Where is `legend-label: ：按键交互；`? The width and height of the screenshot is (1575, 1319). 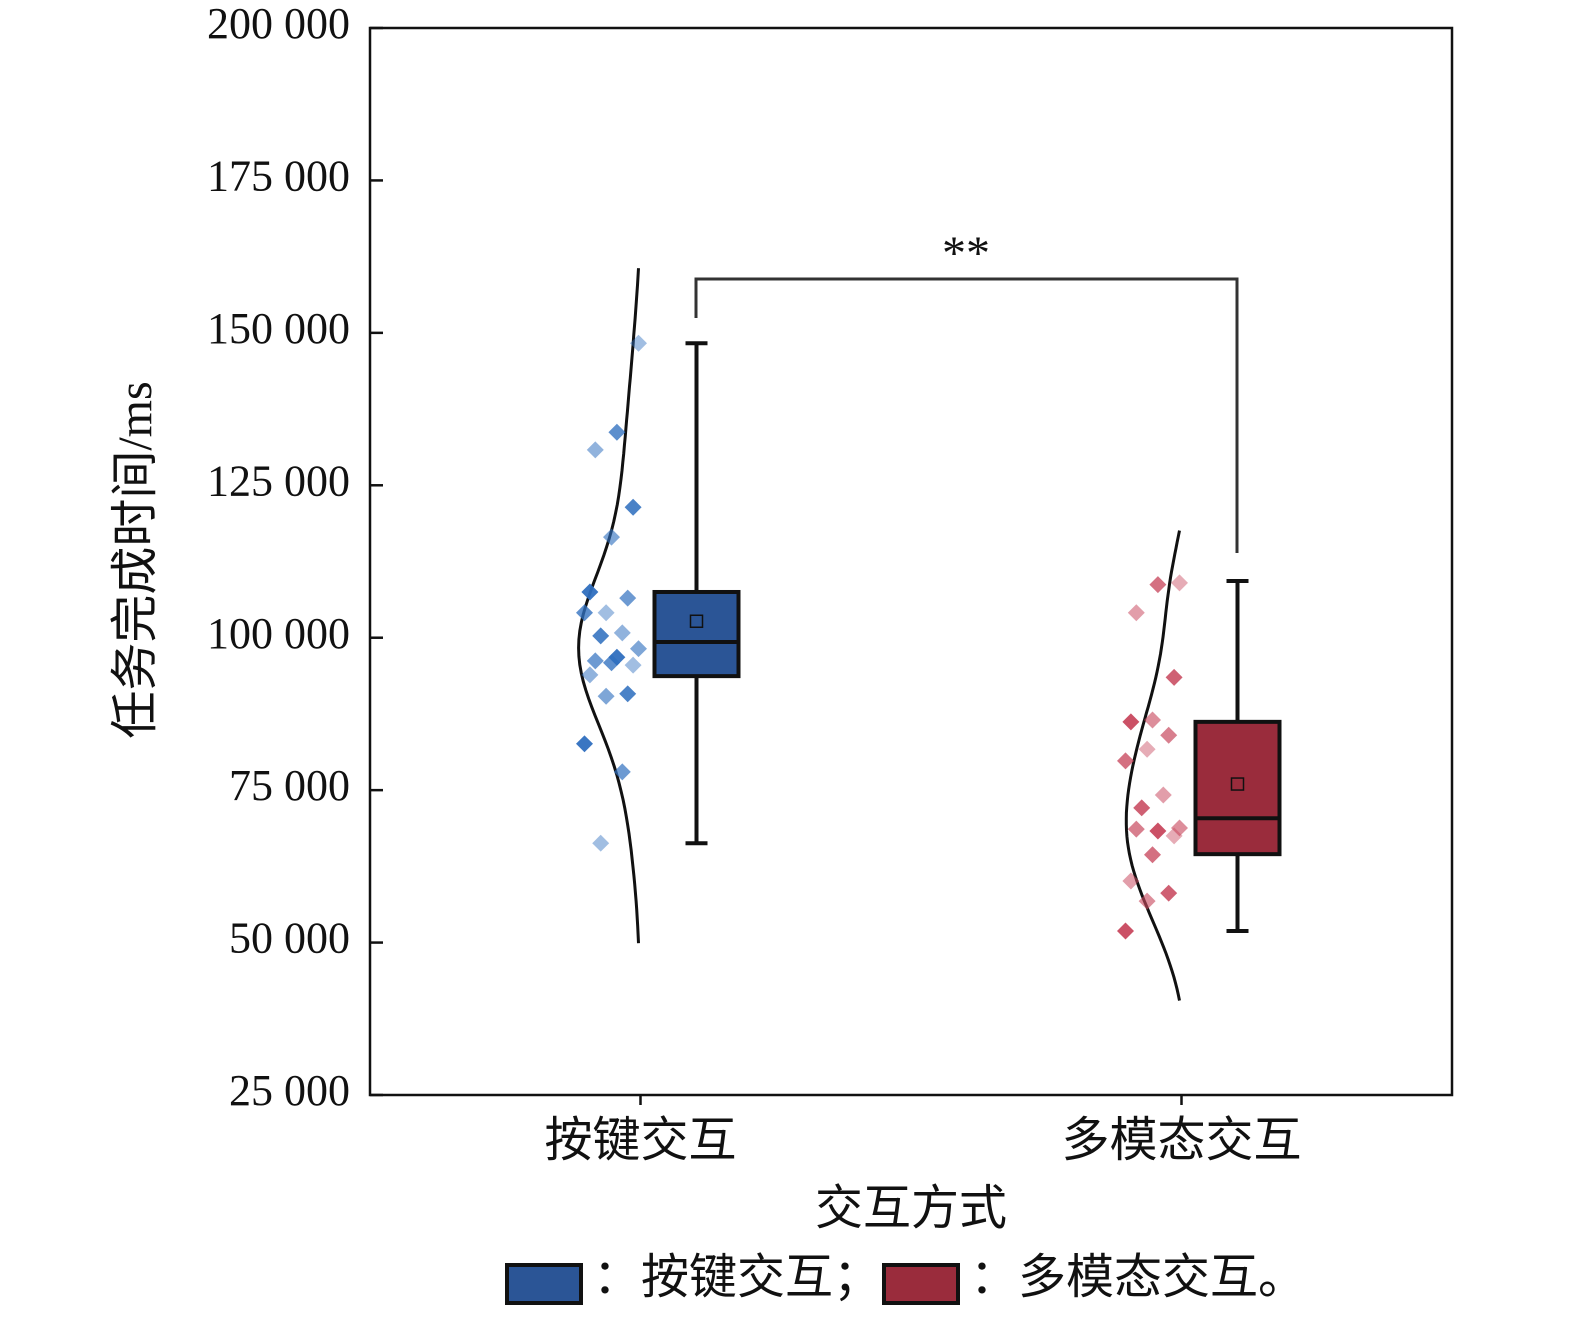 legend-label: ：按键交互； is located at coordinates (737, 1277).